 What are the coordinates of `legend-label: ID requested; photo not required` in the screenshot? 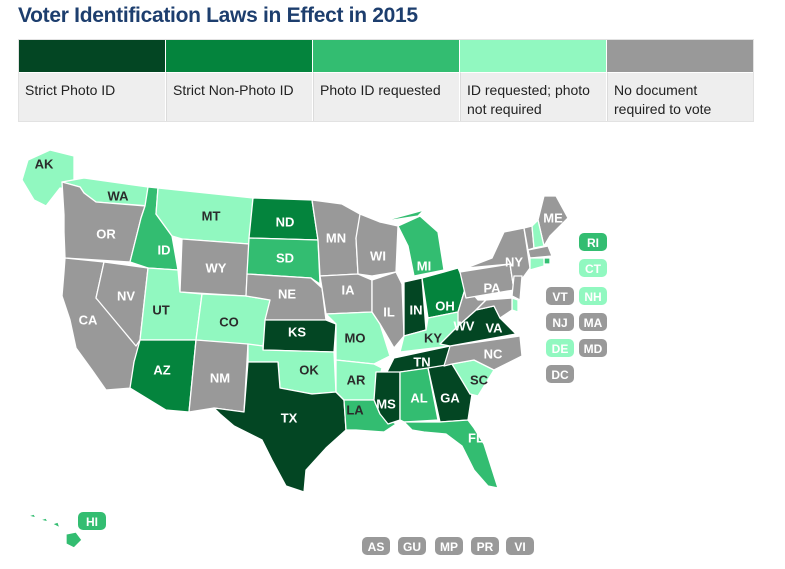 It's located at (533, 96).